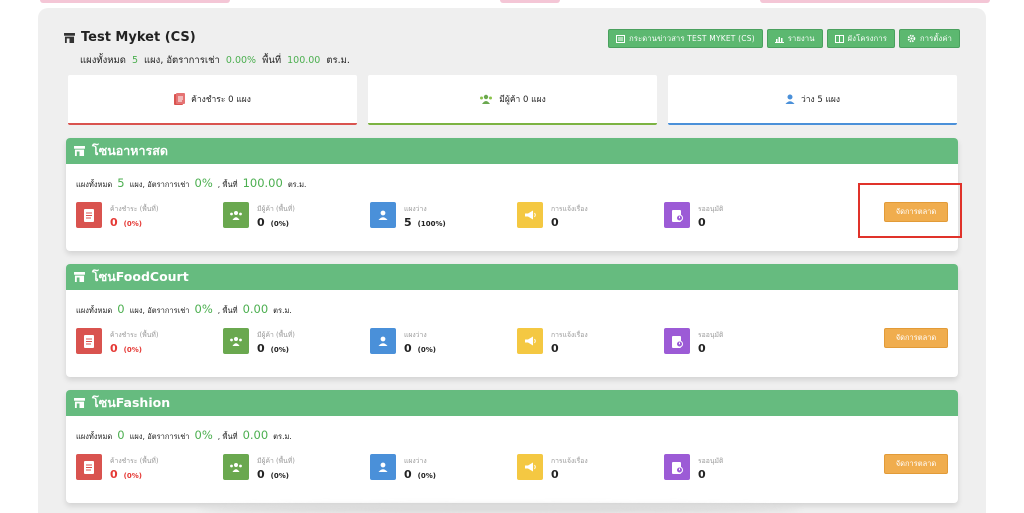 The height and width of the screenshot is (513, 1024). What do you see at coordinates (159, 436) in the screenshot?
I see `zone-rent-label: แผง, อัตราการเช่า` at bounding box center [159, 436].